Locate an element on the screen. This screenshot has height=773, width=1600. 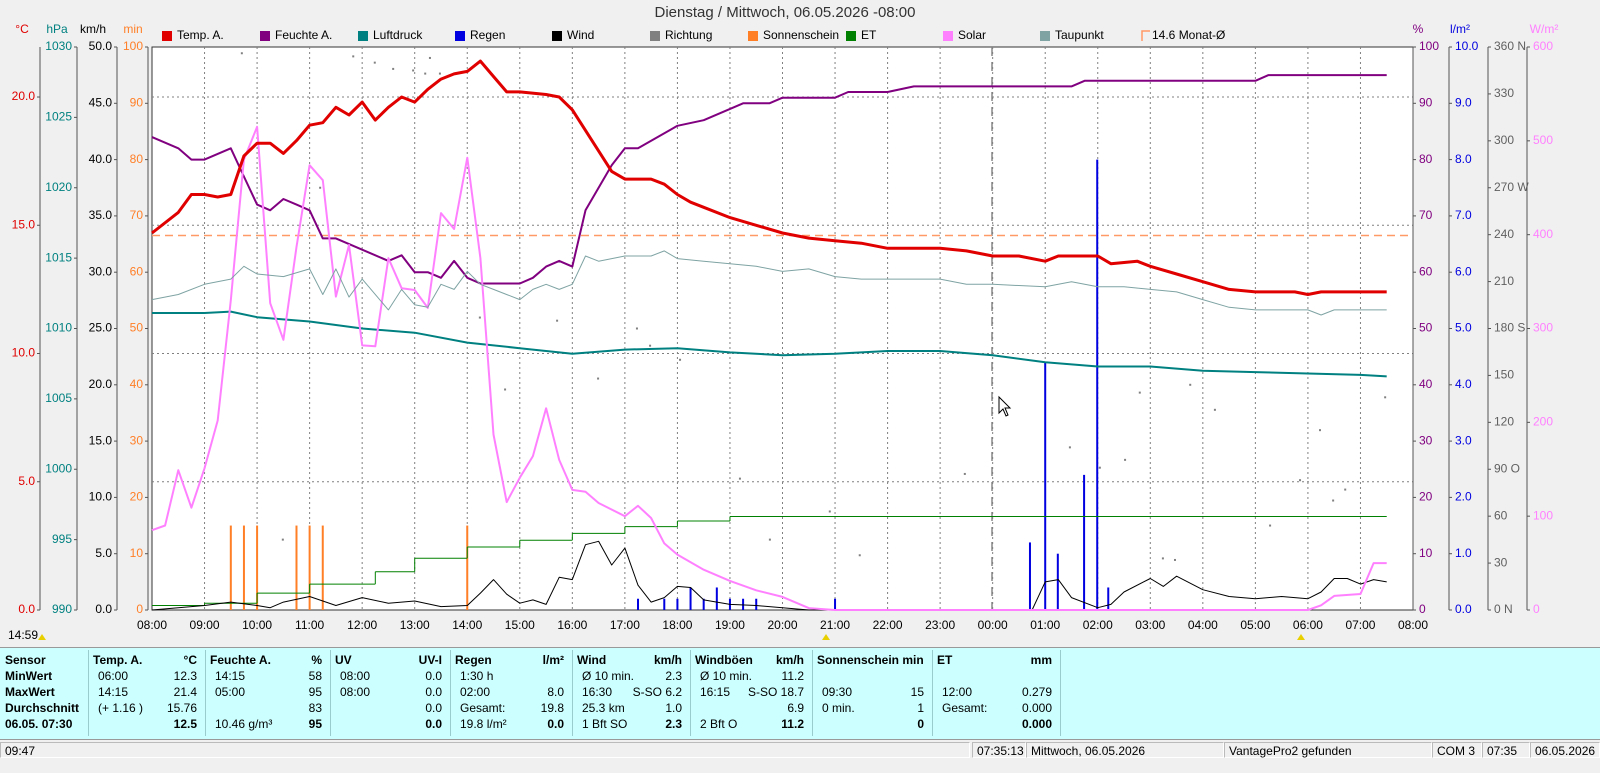
y-tick-label: 995 is located at coordinates (62, 539).